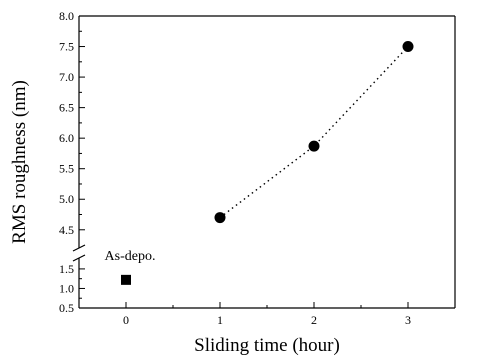 This screenshot has width=481, height=358. I want to click on x-tick-label: 0, so click(126, 320).